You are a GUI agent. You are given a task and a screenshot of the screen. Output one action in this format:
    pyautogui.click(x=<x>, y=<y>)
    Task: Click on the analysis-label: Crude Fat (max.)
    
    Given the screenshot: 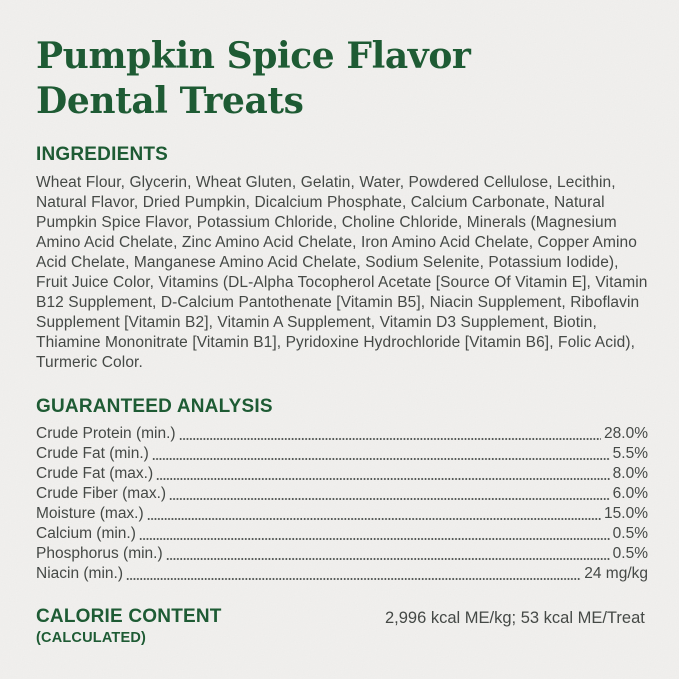 What is the action you would take?
    pyautogui.click(x=95, y=473)
    